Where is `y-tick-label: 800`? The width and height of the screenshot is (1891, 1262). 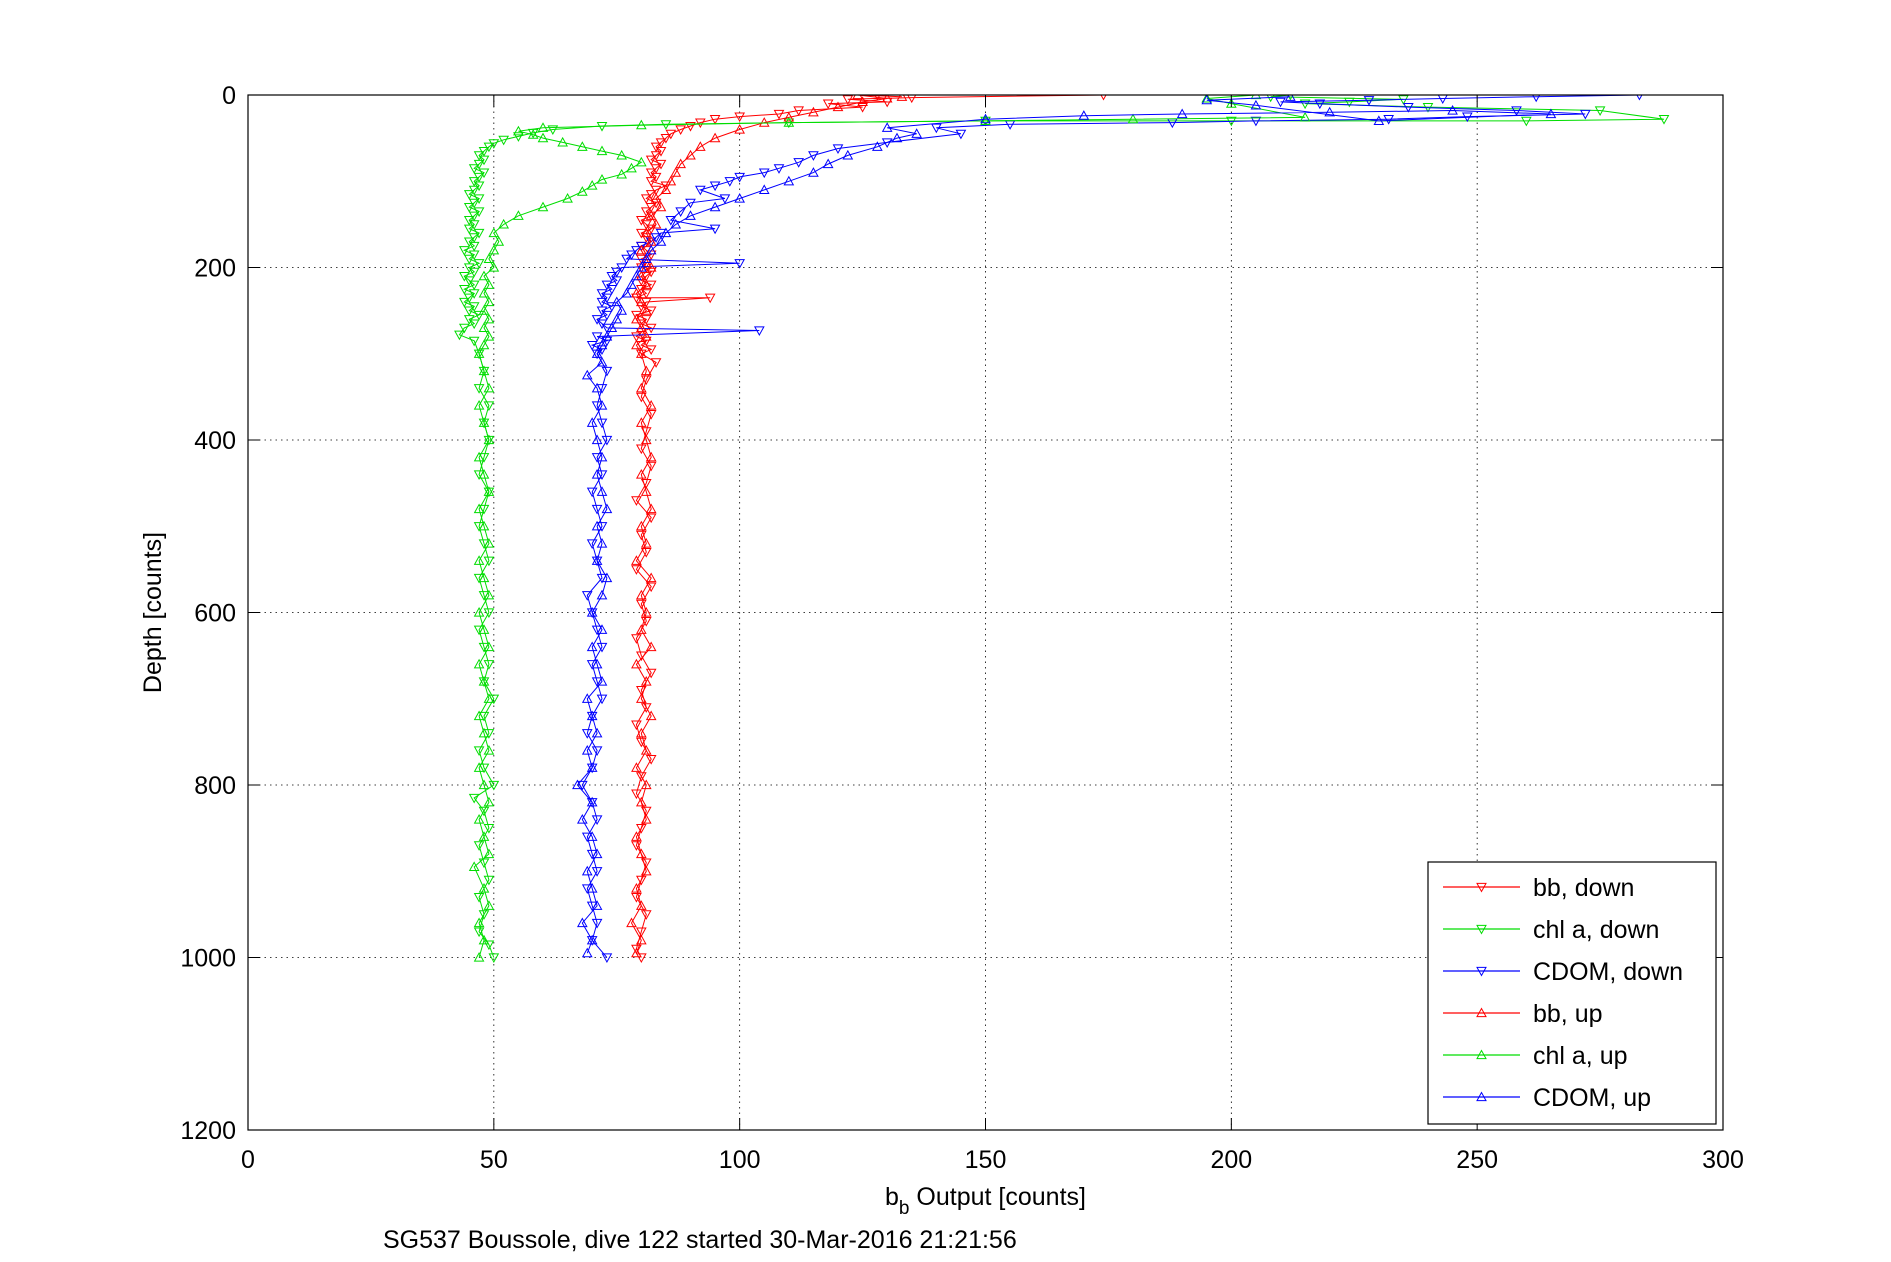 y-tick-label: 800 is located at coordinates (215, 786).